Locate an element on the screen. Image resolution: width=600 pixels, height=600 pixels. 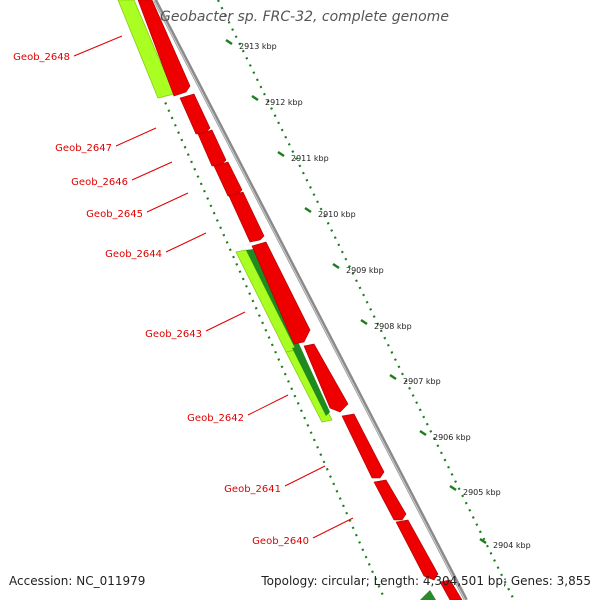
genome-title: Geobacter sp. FRC-32, complete genome is located at coordinates (304, 17).